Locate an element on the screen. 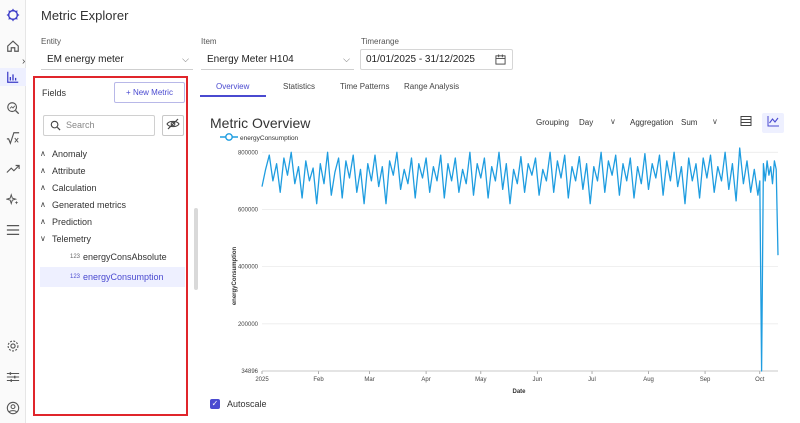  table-icon is located at coordinates (746, 123).